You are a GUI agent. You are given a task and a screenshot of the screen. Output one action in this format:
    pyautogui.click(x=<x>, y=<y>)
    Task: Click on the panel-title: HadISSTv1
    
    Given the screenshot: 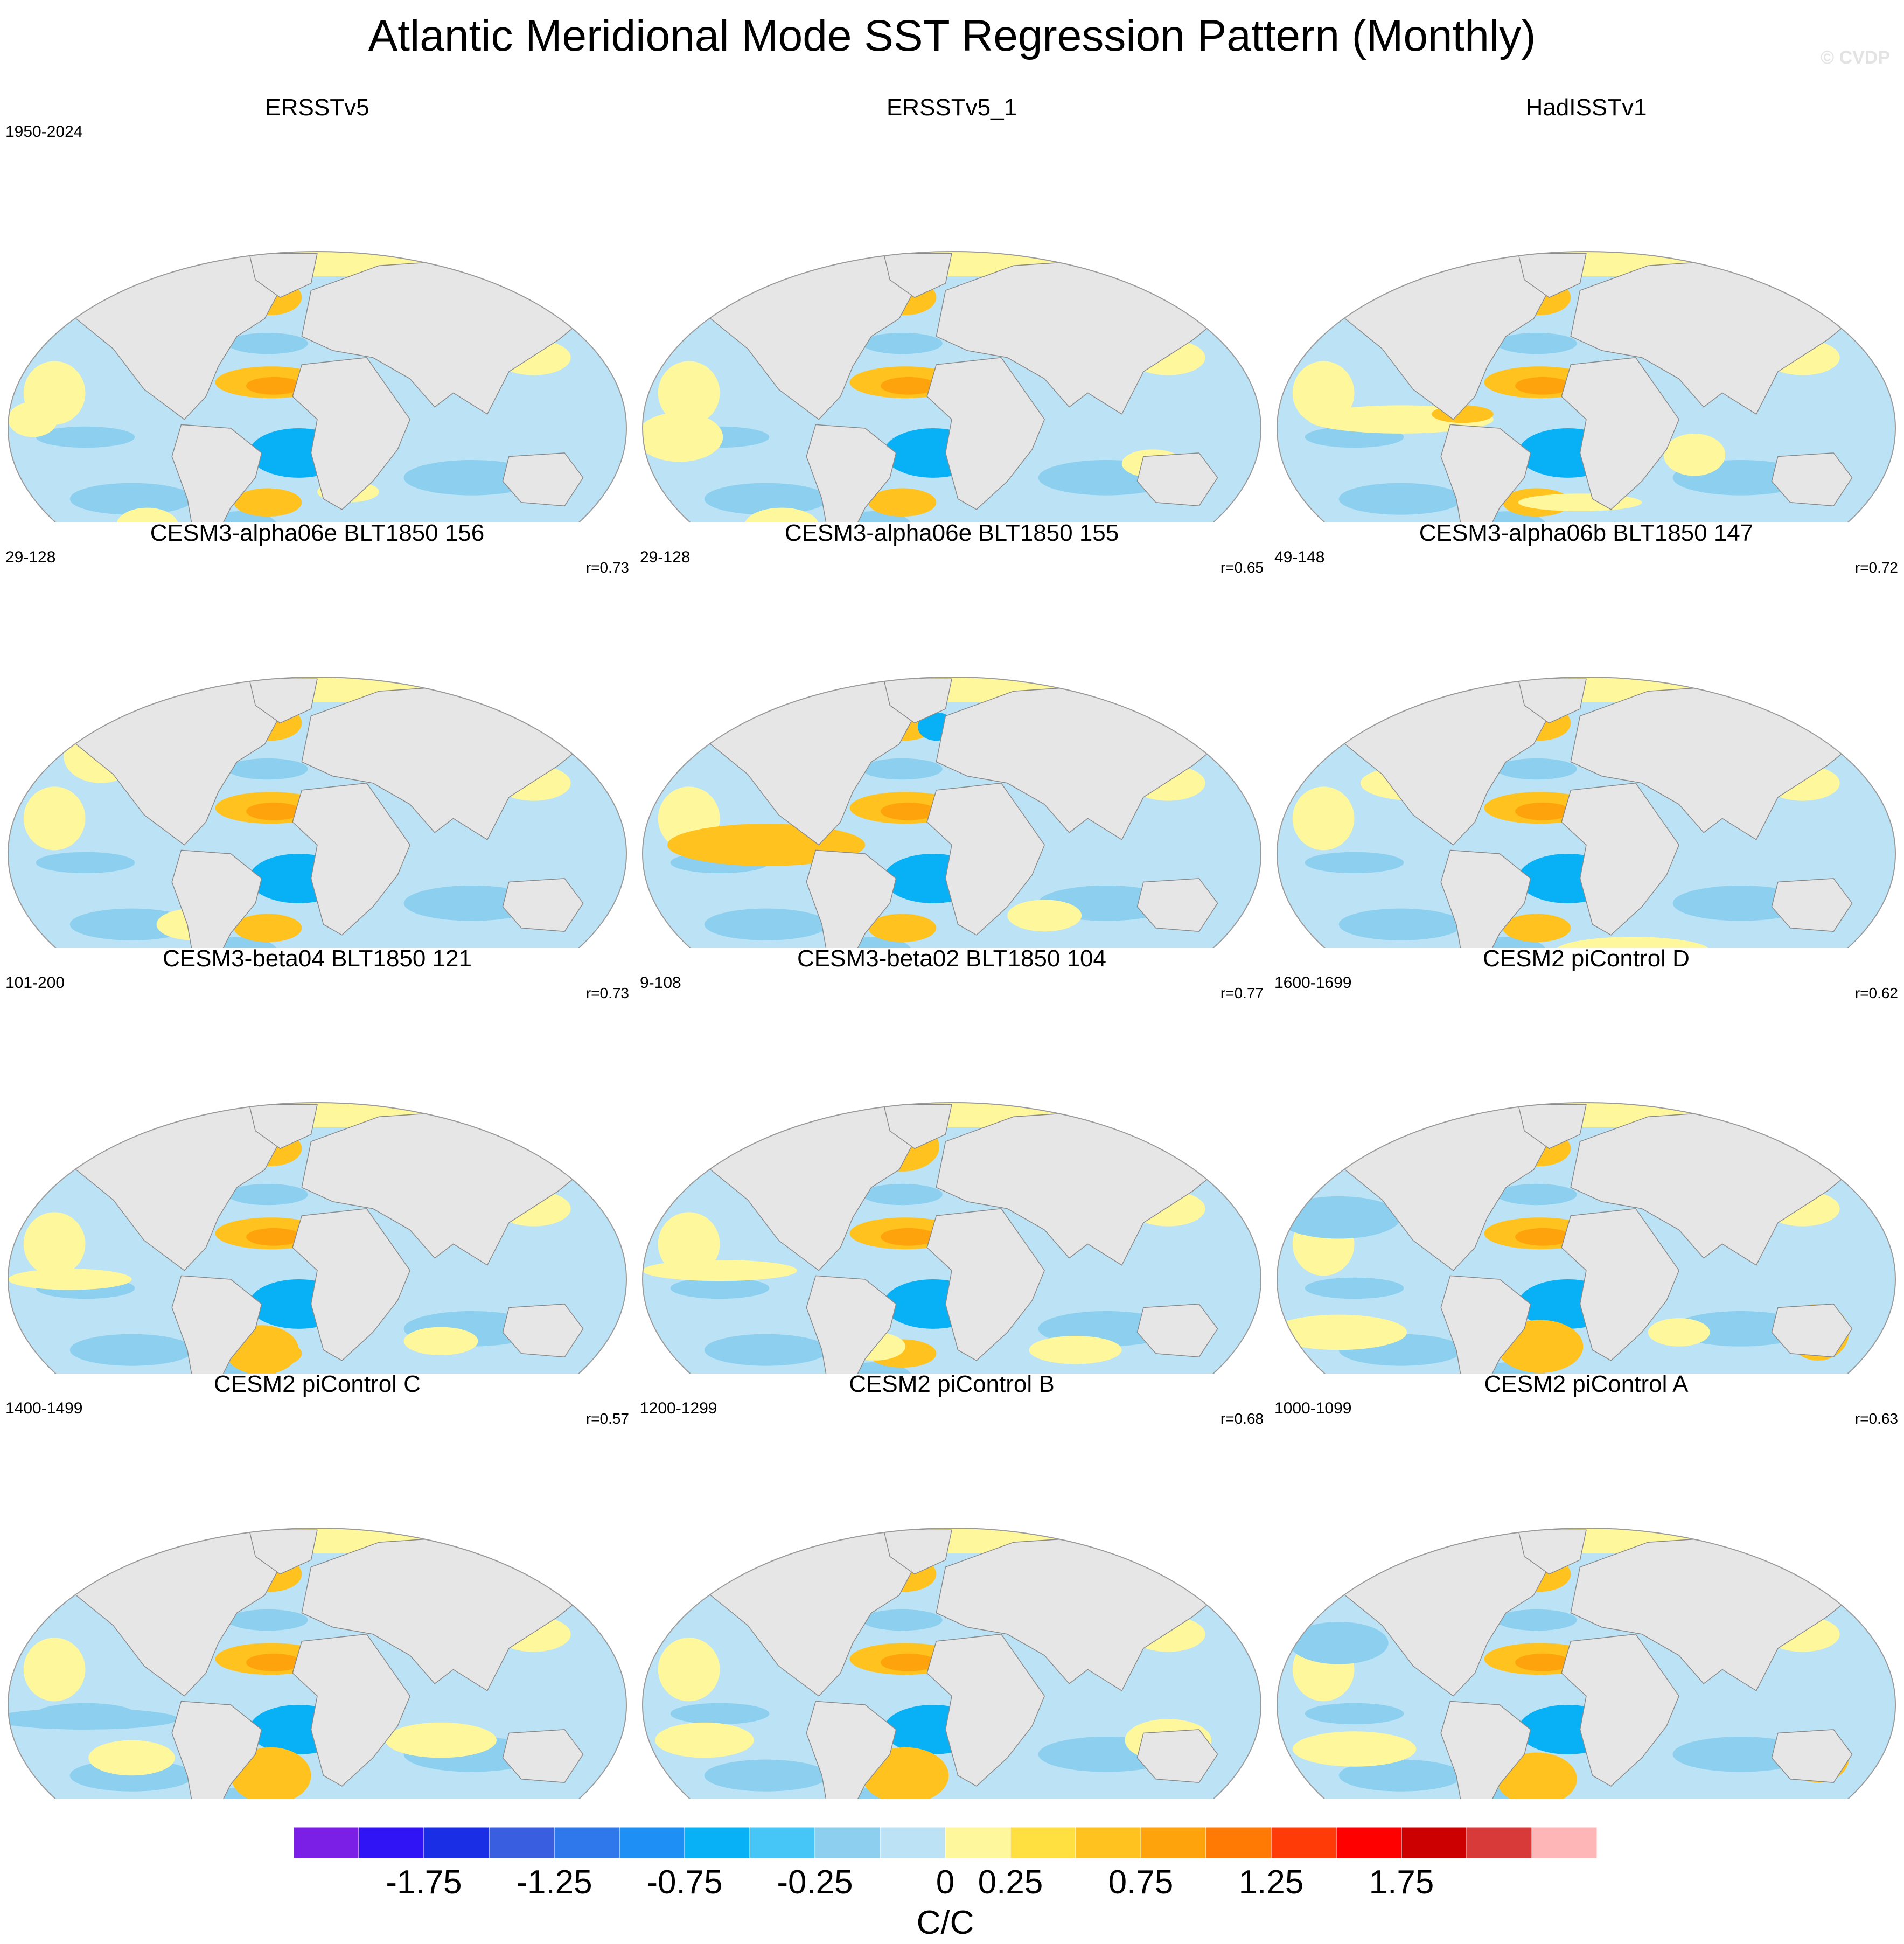 What is the action you would take?
    pyautogui.click(x=1586, y=107)
    